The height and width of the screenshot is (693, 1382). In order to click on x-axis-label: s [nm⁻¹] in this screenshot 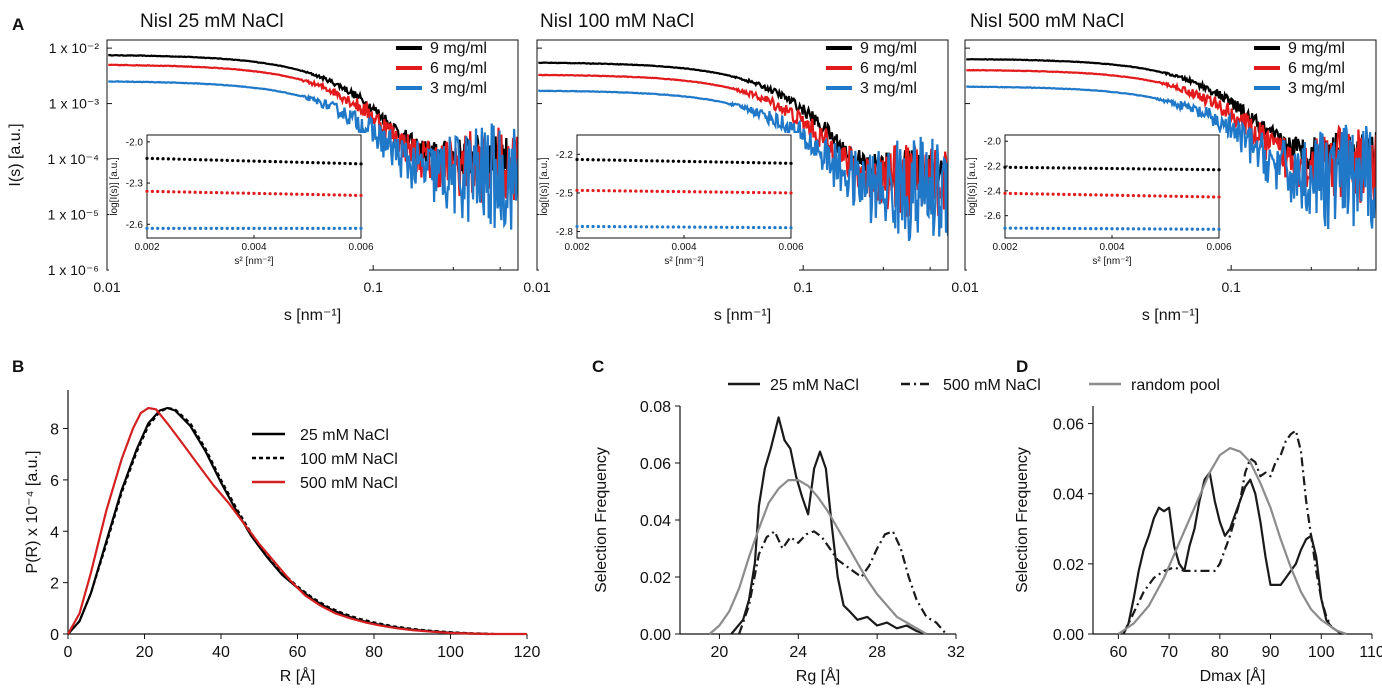, I will do `click(1170, 315)`.